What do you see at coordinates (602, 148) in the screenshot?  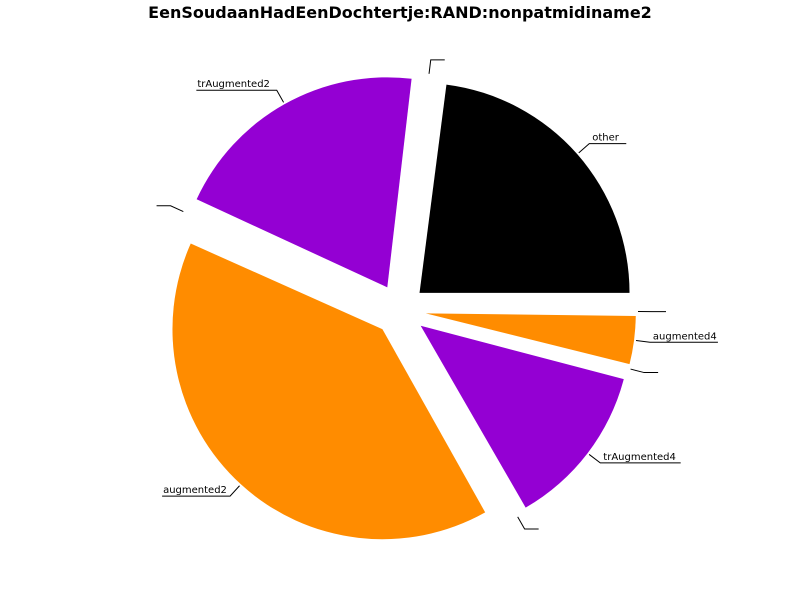 I see `leader-line-other` at bounding box center [602, 148].